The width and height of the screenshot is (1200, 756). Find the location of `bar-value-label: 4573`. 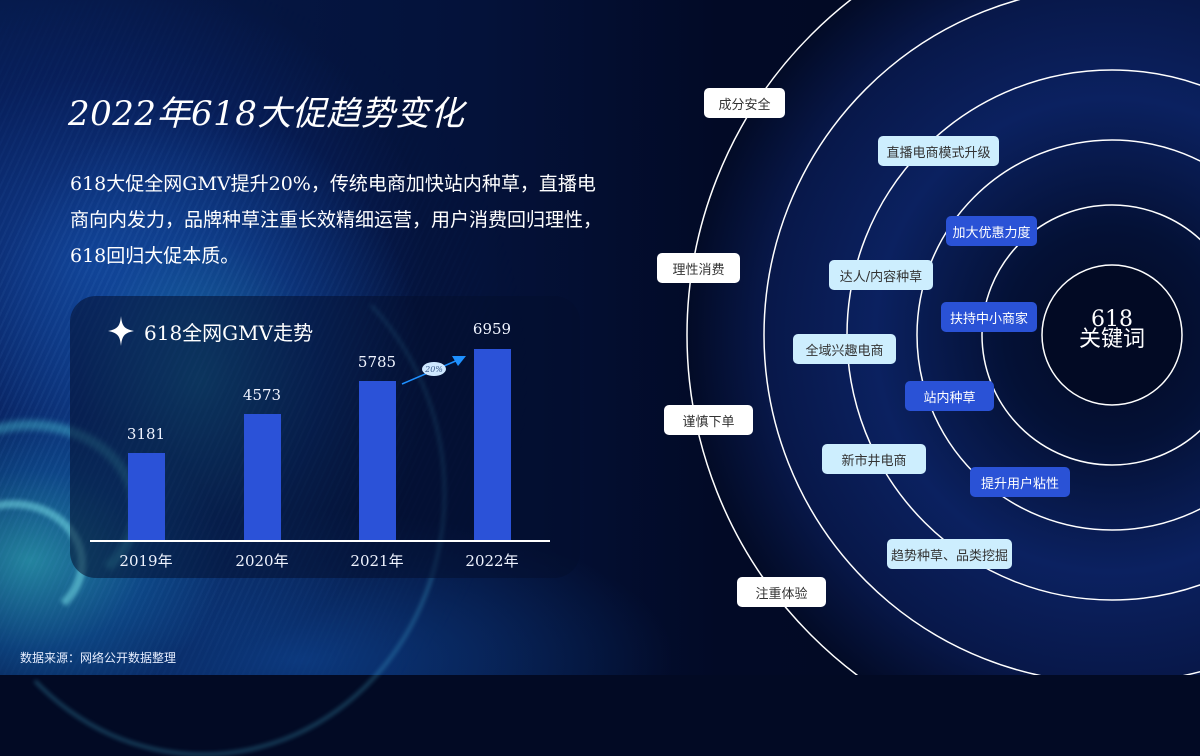

bar-value-label: 4573 is located at coordinates (262, 395).